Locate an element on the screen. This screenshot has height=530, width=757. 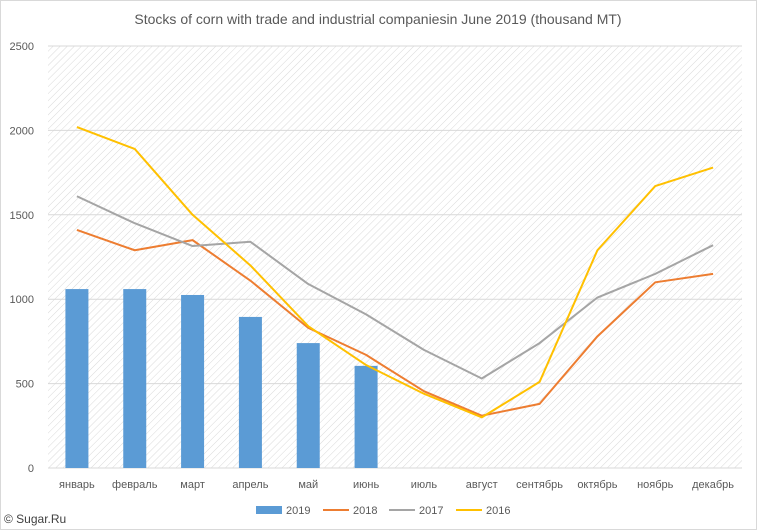
legend-label-2017: 2017 is located at coordinates (431, 511).